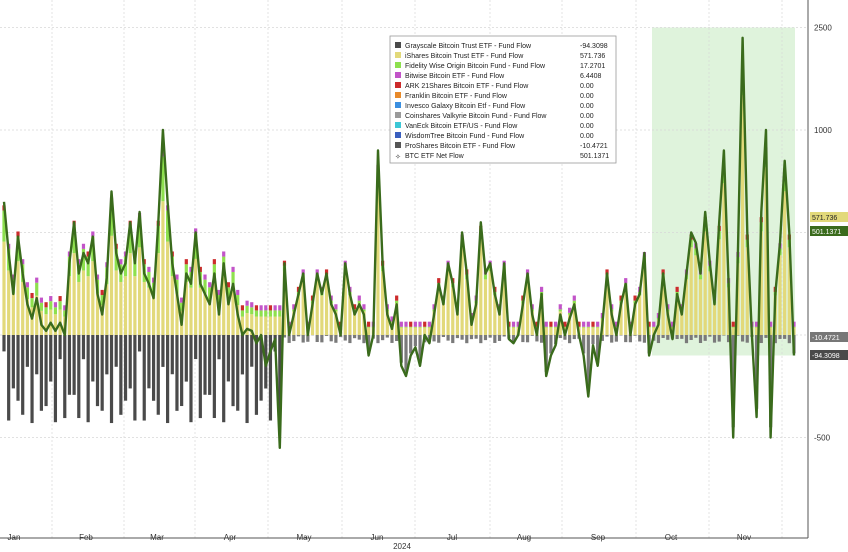 The width and height of the screenshot is (848, 552). What do you see at coordinates (824, 218) in the screenshot?
I see `value-tag-text: 571.736` at bounding box center [824, 218].